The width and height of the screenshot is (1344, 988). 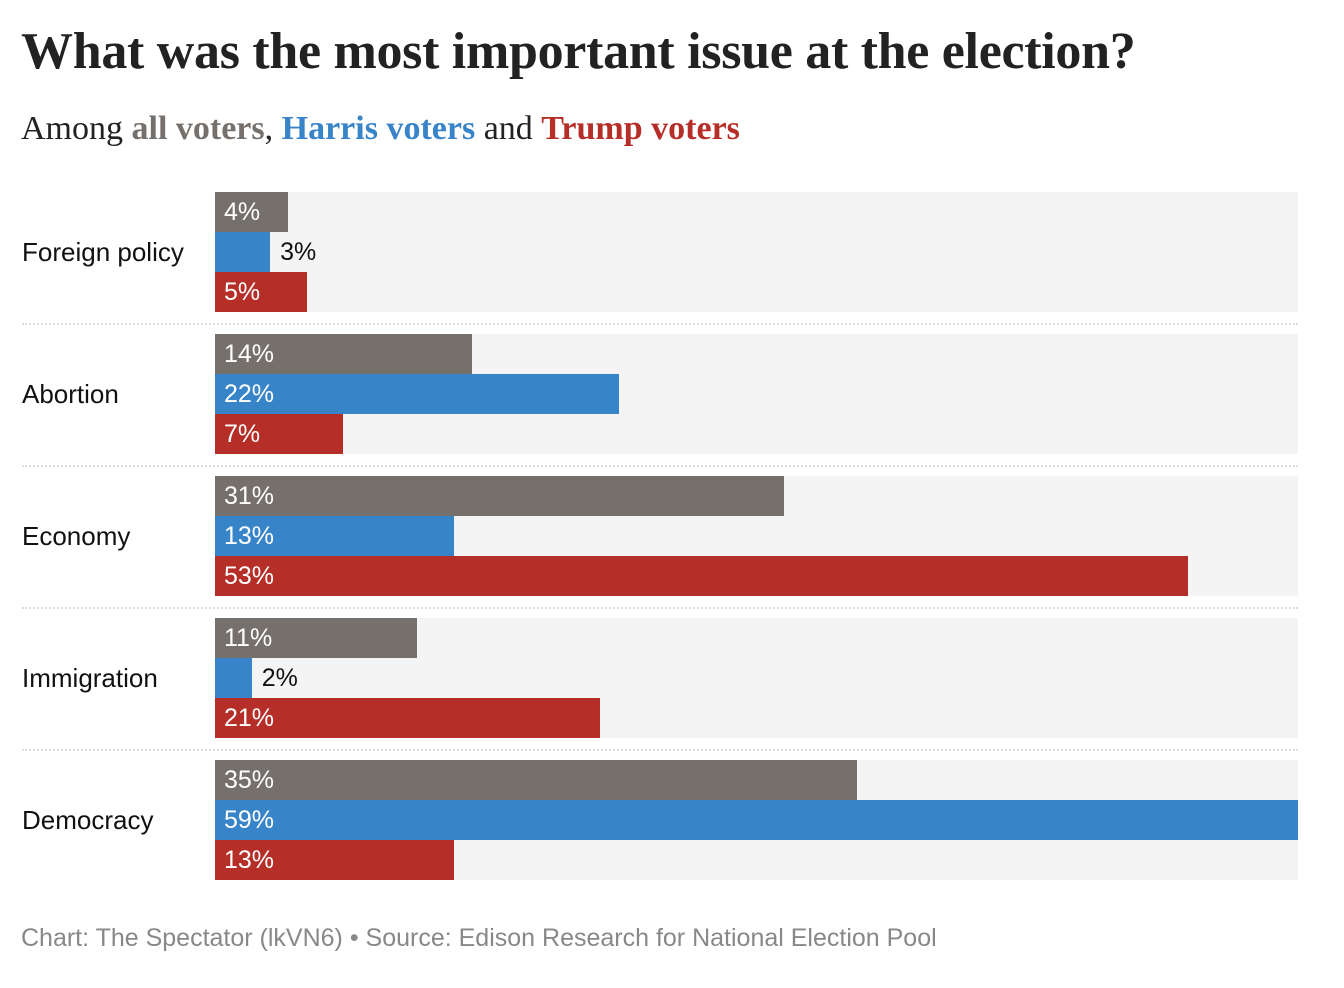 I want to click on category-label: Foreign policy, so click(x=103, y=252).